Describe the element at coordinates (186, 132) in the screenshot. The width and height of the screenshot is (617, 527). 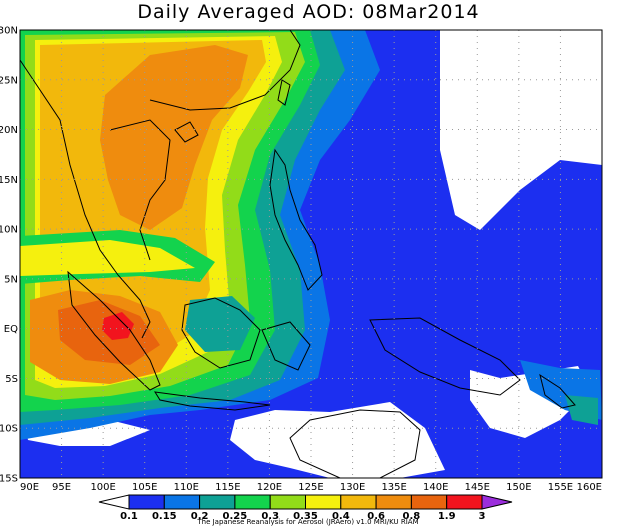
I see `coast-hainan` at that location.